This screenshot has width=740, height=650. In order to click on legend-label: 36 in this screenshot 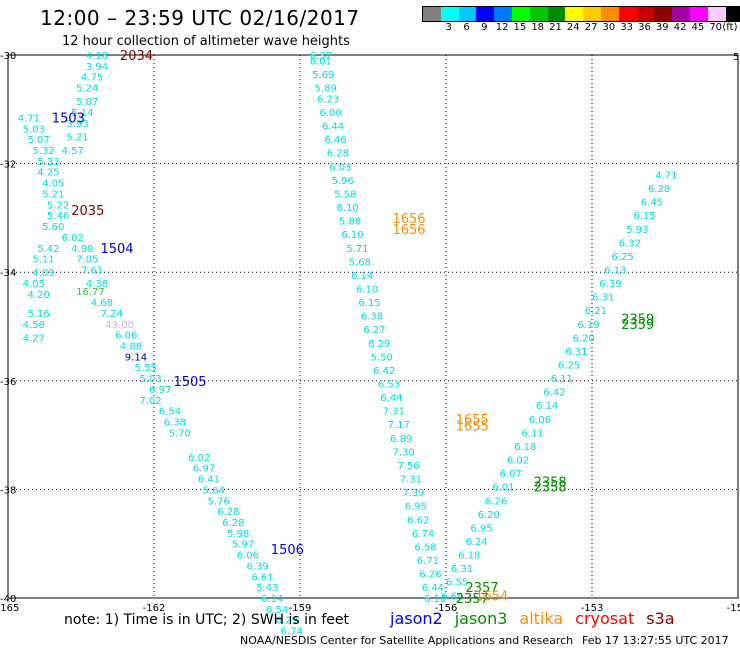, I will do `click(644, 27)`.